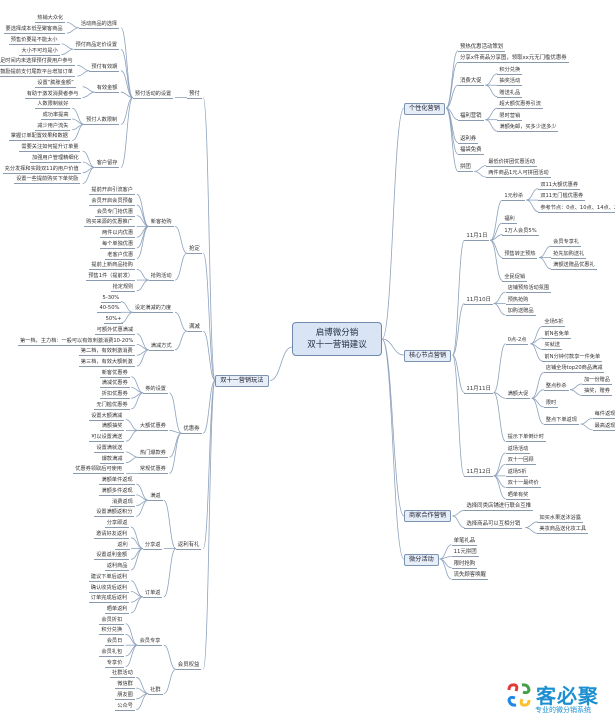 This screenshot has width=615, height=721. What do you see at coordinates (510, 82) in the screenshot?
I see `leaf-node: 抽奖活动` at bounding box center [510, 82].